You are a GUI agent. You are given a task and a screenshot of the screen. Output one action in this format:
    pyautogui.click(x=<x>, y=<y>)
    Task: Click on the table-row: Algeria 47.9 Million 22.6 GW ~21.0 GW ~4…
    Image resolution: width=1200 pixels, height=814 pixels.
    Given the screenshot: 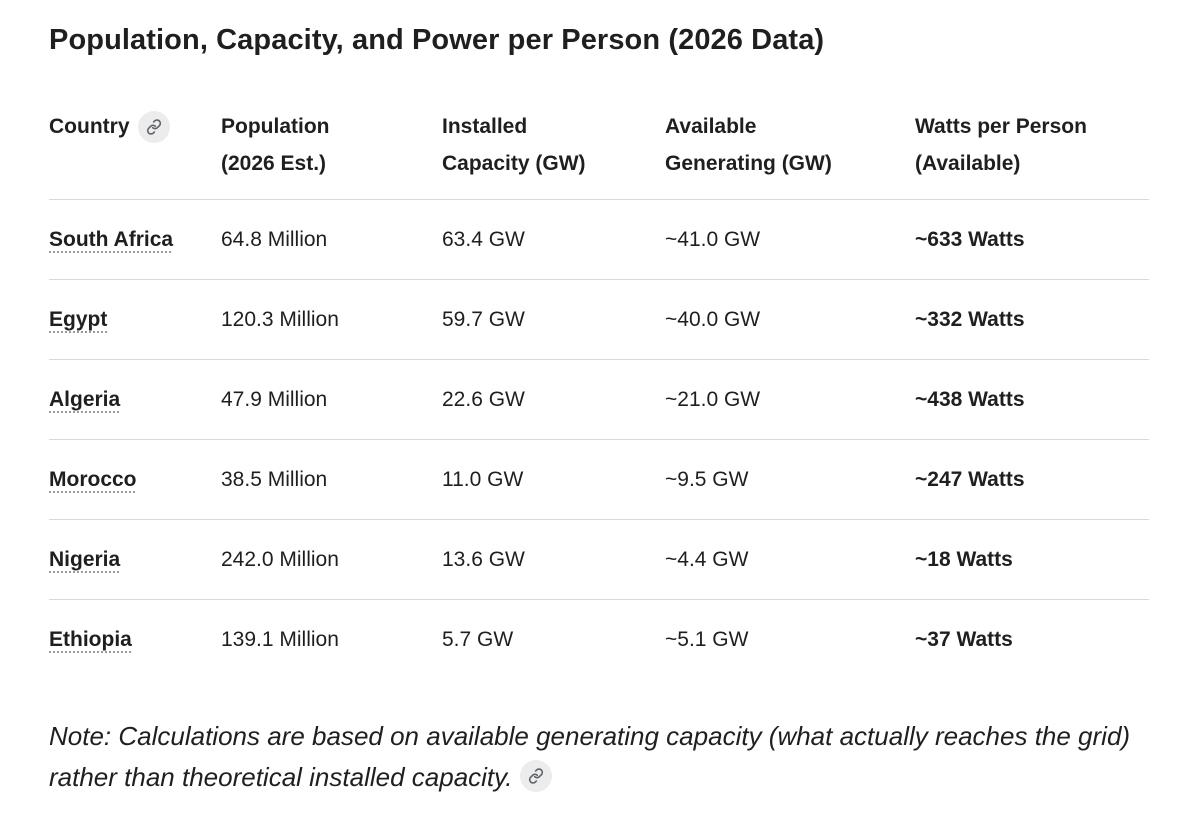 What is the action you would take?
    pyautogui.click(x=599, y=399)
    